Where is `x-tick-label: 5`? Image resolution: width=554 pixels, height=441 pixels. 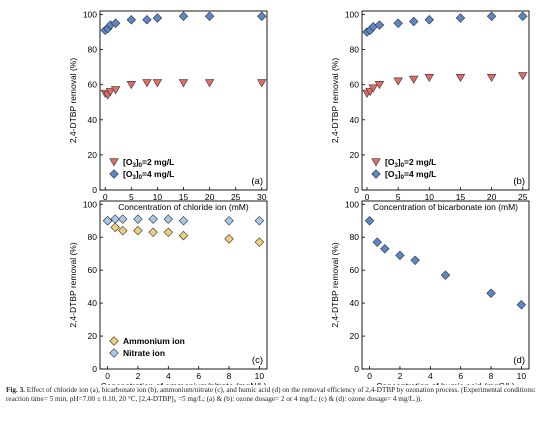 x-tick-label: 5 is located at coordinates (131, 197).